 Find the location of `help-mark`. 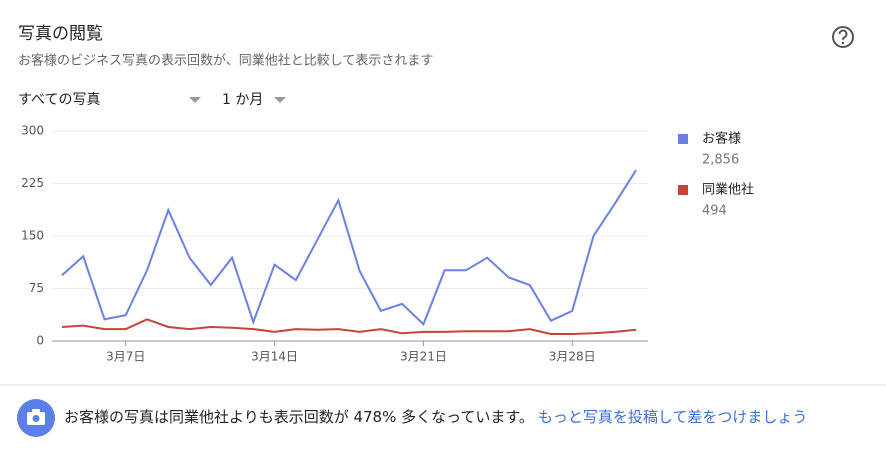

help-mark is located at coordinates (843, 34).